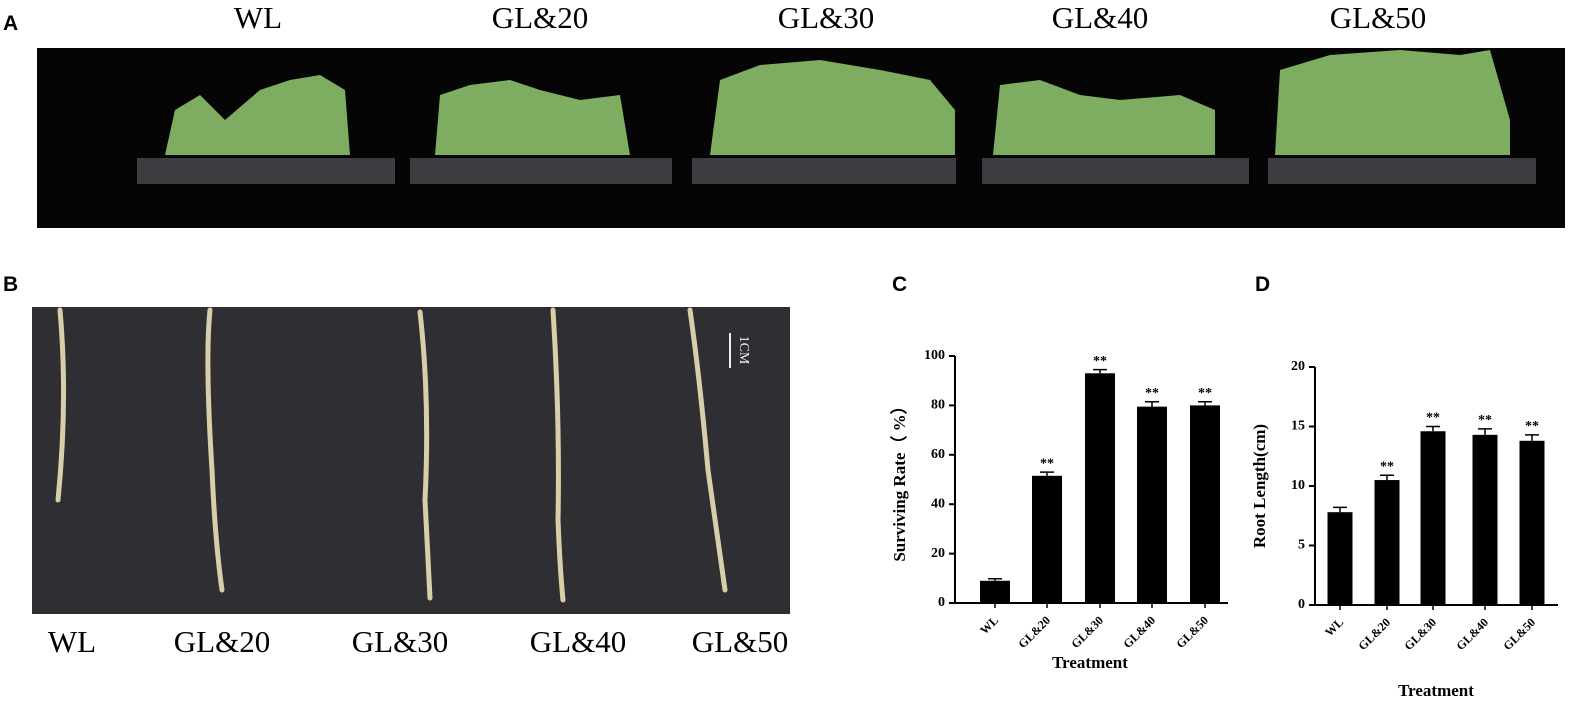 The image size is (1590, 717). What do you see at coordinates (10, 23) in the screenshot?
I see `panel-label: A` at bounding box center [10, 23].